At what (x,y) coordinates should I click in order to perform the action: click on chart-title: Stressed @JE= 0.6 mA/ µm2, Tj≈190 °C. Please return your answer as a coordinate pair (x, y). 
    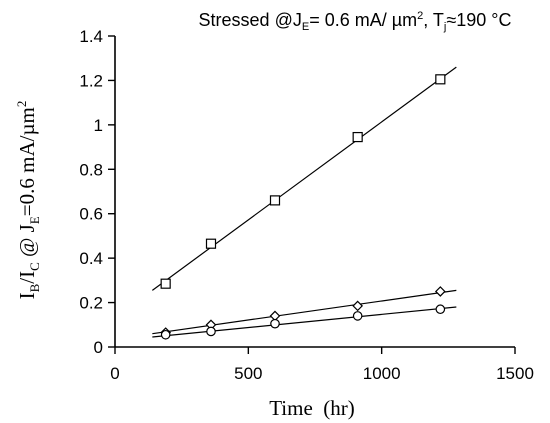
    Looking at the image, I should click on (355, 21).